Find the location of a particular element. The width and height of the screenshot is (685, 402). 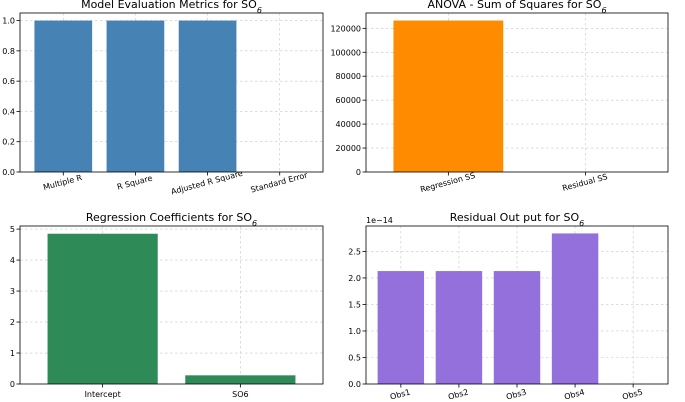

y-tick-label: 0.5 is located at coordinates (354, 357).